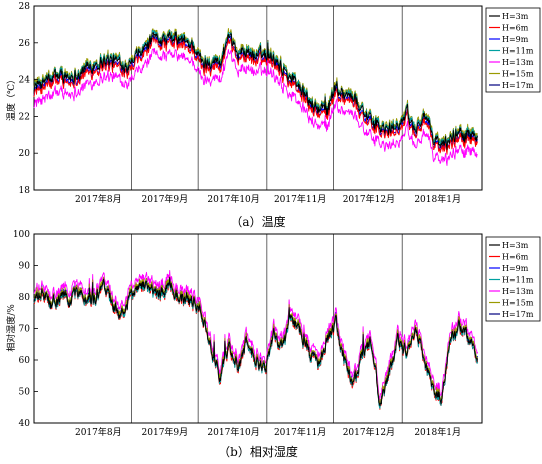 This screenshot has width=542, height=464. I want to click on y-tick-label: 60, so click(25, 361).